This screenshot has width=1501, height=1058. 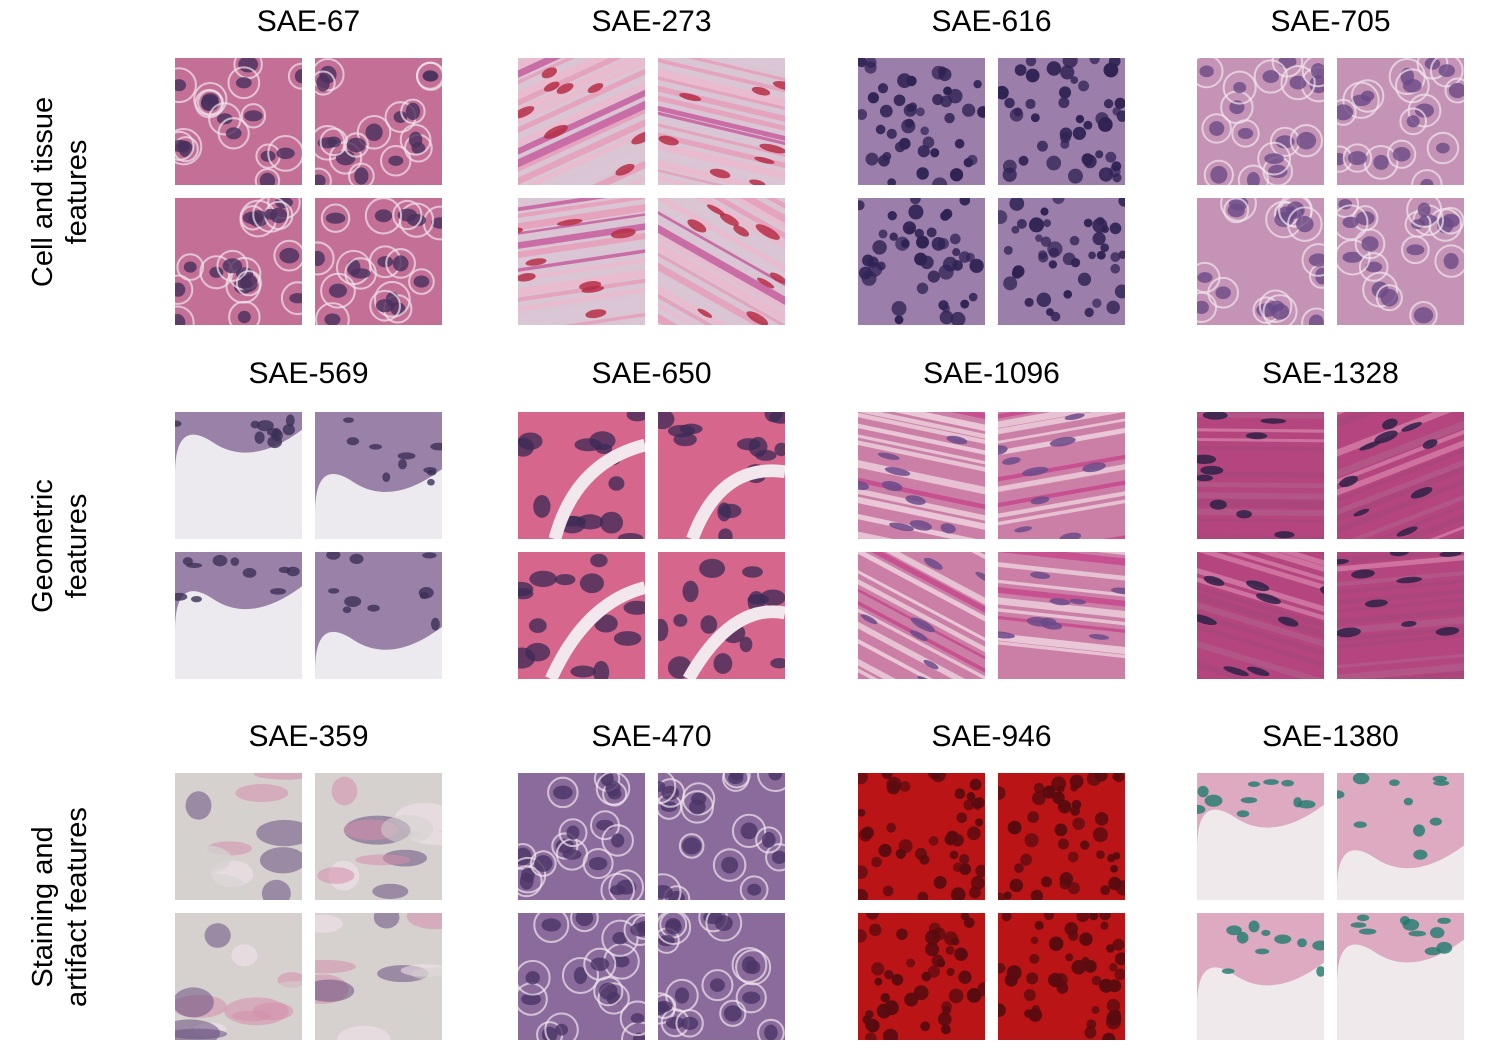 What do you see at coordinates (1330, 373) in the screenshot?
I see `panel-title: SAE-1328` at bounding box center [1330, 373].